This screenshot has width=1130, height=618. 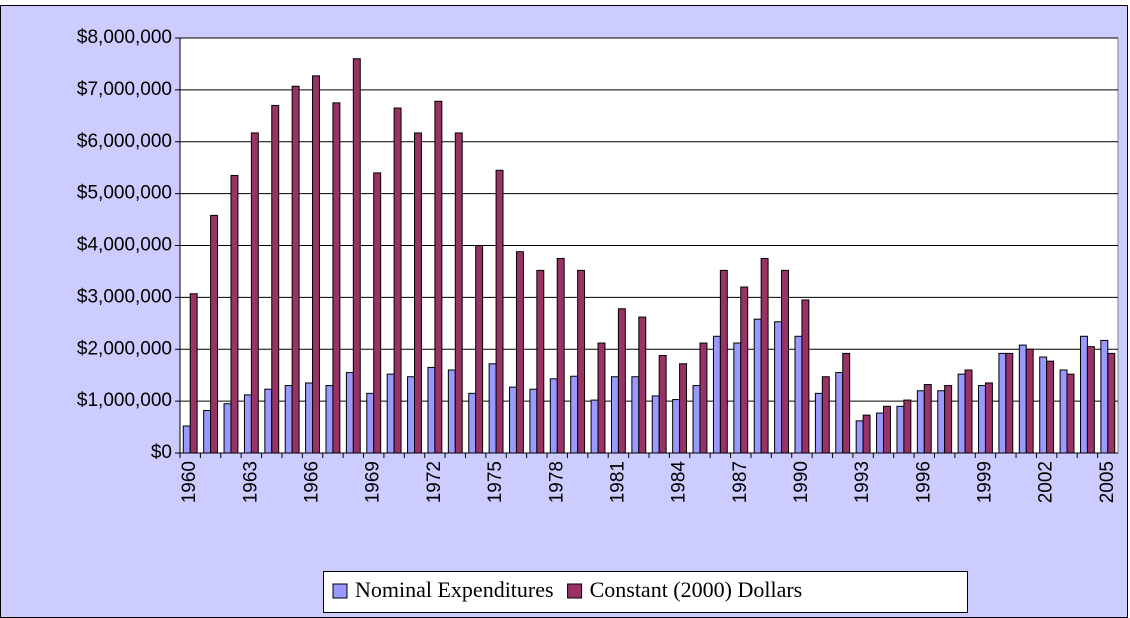 I want to click on x-tick-label: 1990, so click(x=801, y=482).